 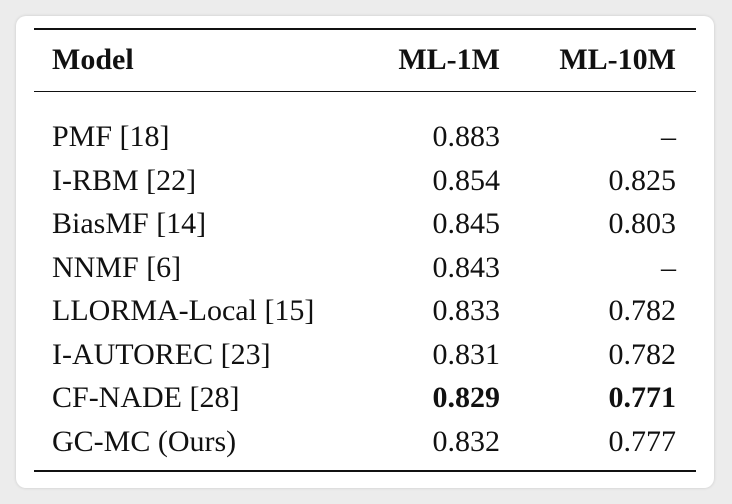 What do you see at coordinates (466, 397) in the screenshot?
I see `score-cell: 0.829` at bounding box center [466, 397].